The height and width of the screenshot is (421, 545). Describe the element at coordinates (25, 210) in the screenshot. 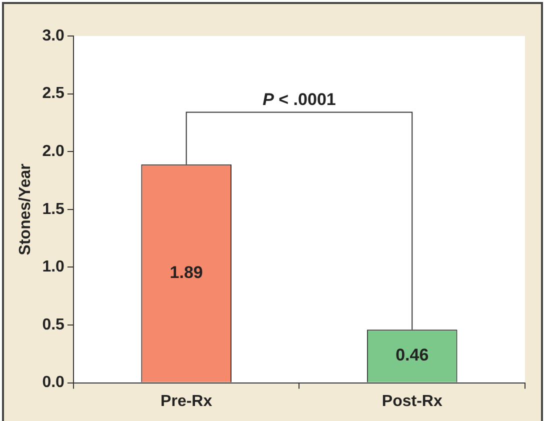

I see `y-axis-title: Stones/Year` at that location.